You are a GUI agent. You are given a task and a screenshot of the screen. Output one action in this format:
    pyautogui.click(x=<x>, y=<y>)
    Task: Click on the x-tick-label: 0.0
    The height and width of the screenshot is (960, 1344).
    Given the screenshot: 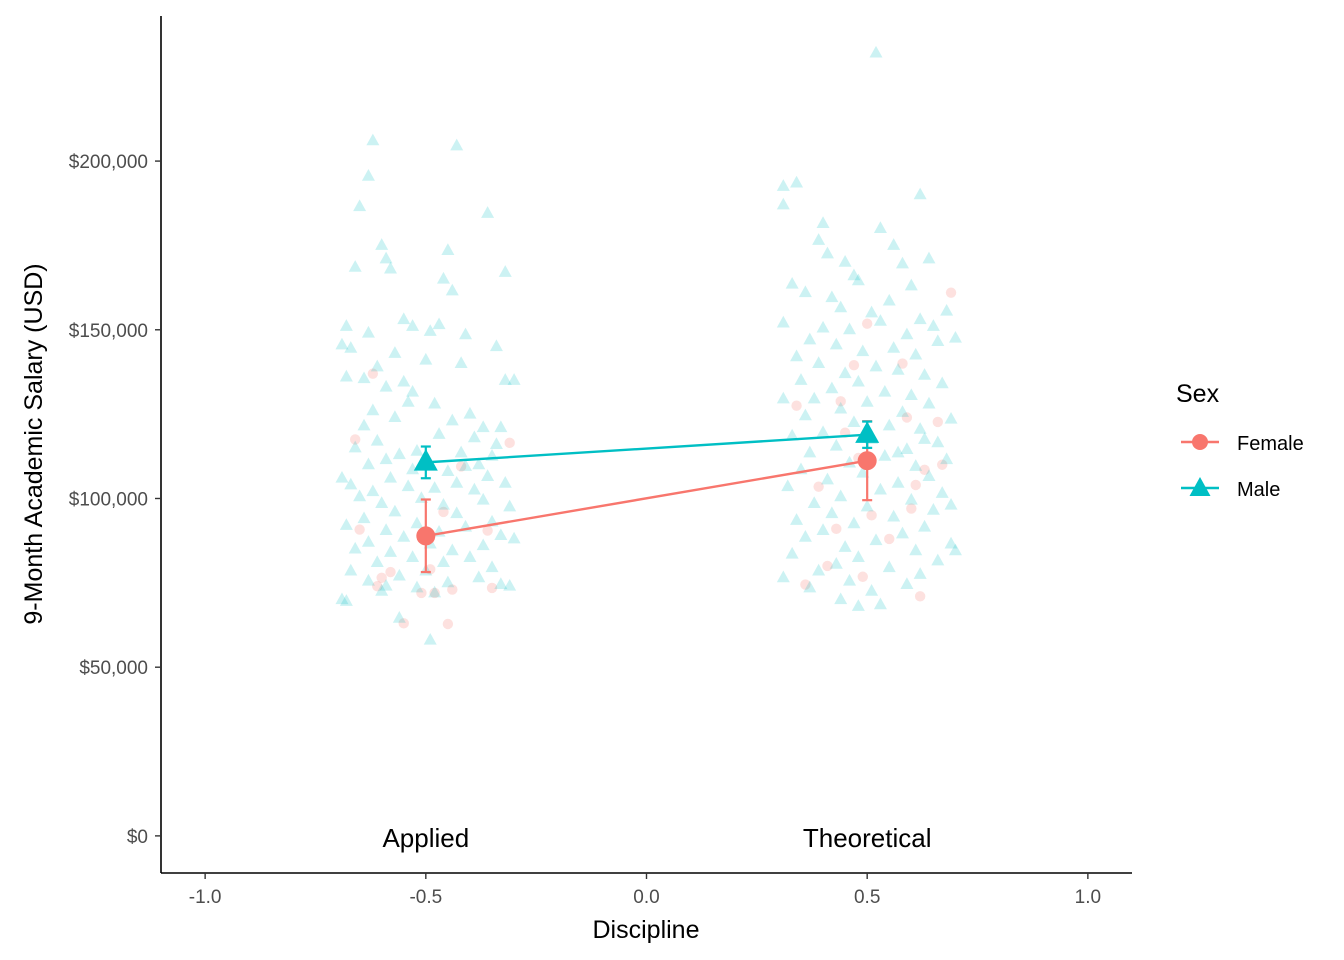 What is the action you would take?
    pyautogui.click(x=646, y=897)
    